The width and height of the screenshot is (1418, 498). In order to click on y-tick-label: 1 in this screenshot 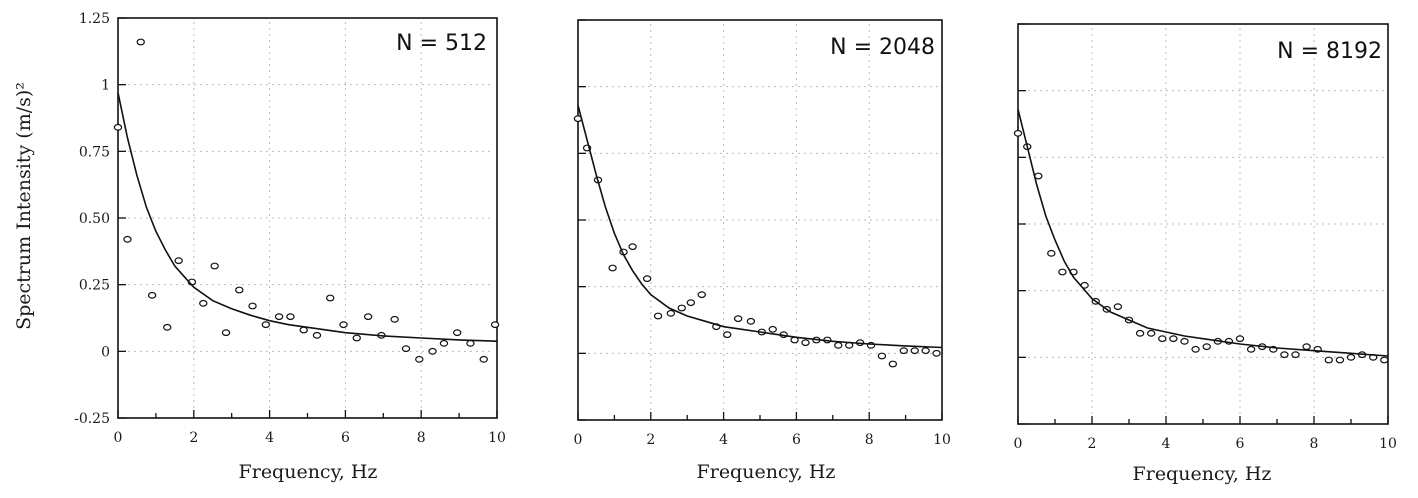, I will do `click(105, 86)`.